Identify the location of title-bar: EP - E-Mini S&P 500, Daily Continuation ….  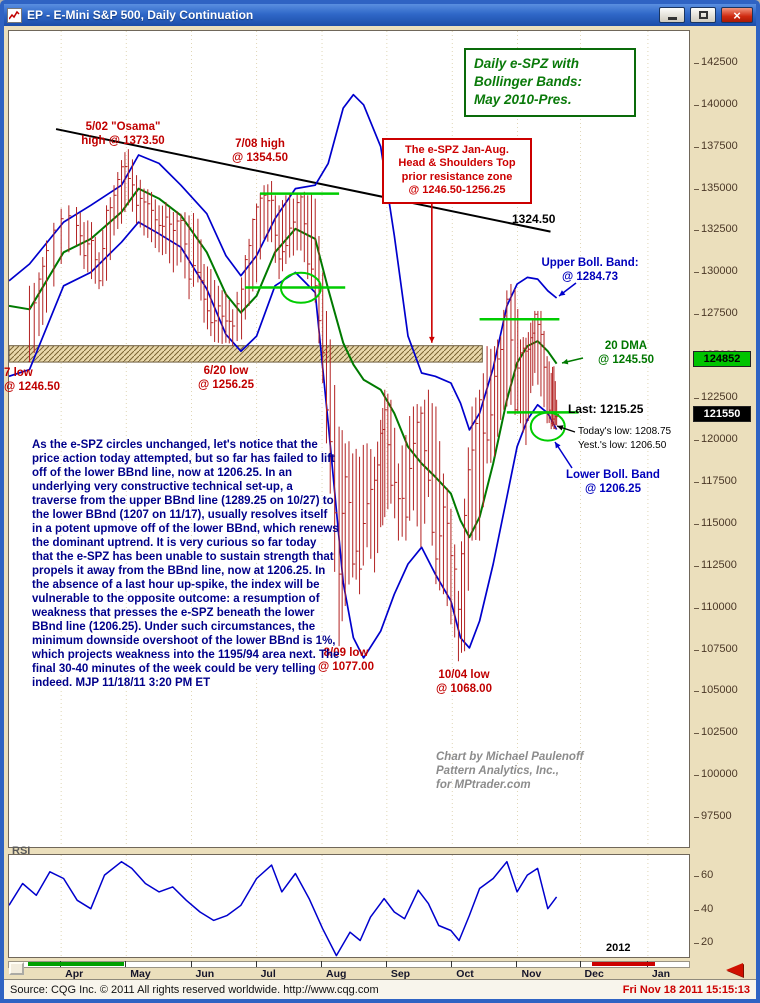
(380, 15).